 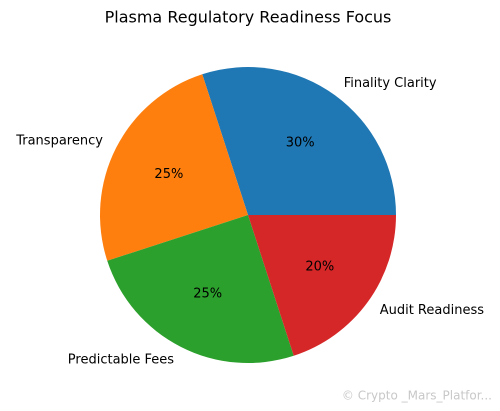 I want to click on slice-label: Predictable Fees, so click(x=121, y=360).